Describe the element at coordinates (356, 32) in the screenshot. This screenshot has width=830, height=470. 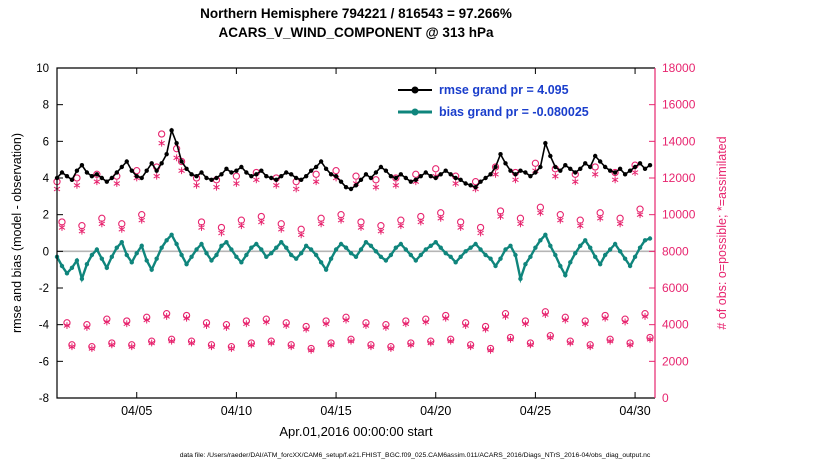
I see `chart-subtitle: ACARS_V_WIND_COMPONENT @ 313 hPa` at that location.